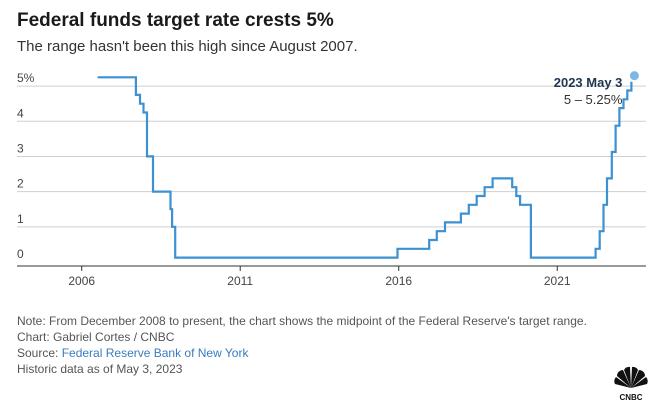  Describe the element at coordinates (39, 353) in the screenshot. I see `source-prefix: Source:` at that location.